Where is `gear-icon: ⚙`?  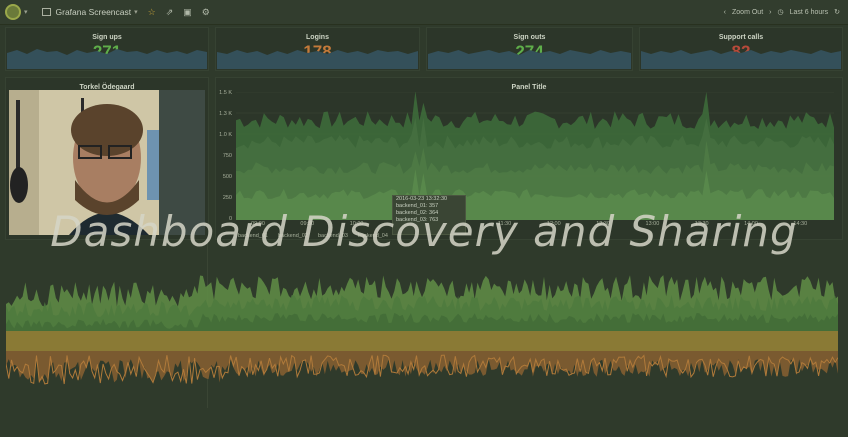 gear-icon: ⚙ is located at coordinates (205, 11).